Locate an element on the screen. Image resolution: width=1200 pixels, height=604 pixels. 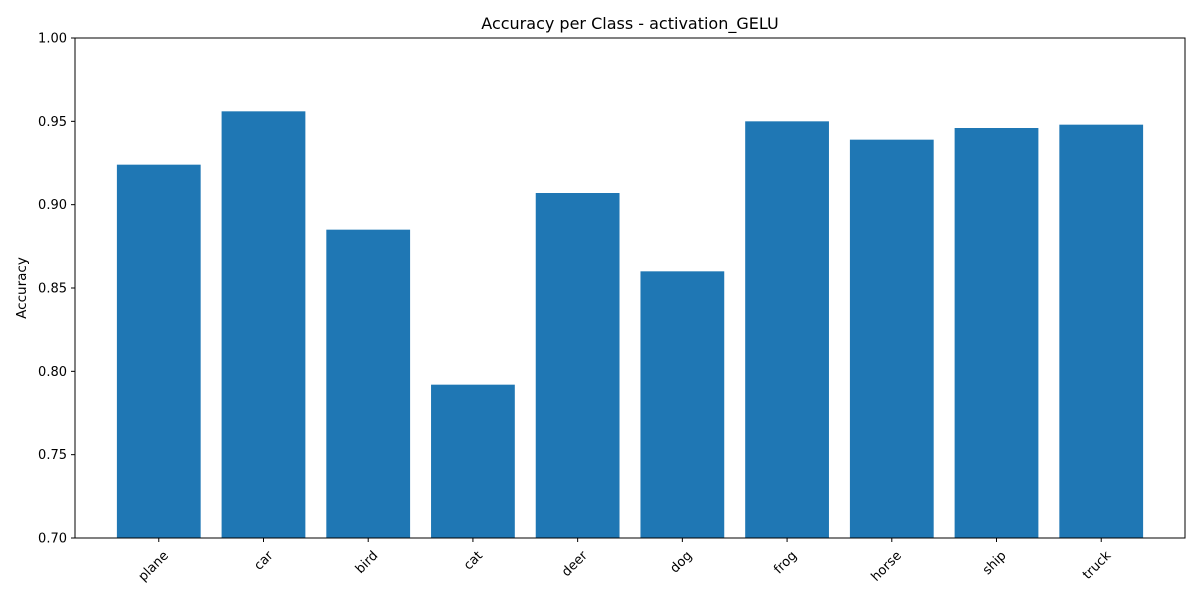
bar-bird is located at coordinates (368, 384).